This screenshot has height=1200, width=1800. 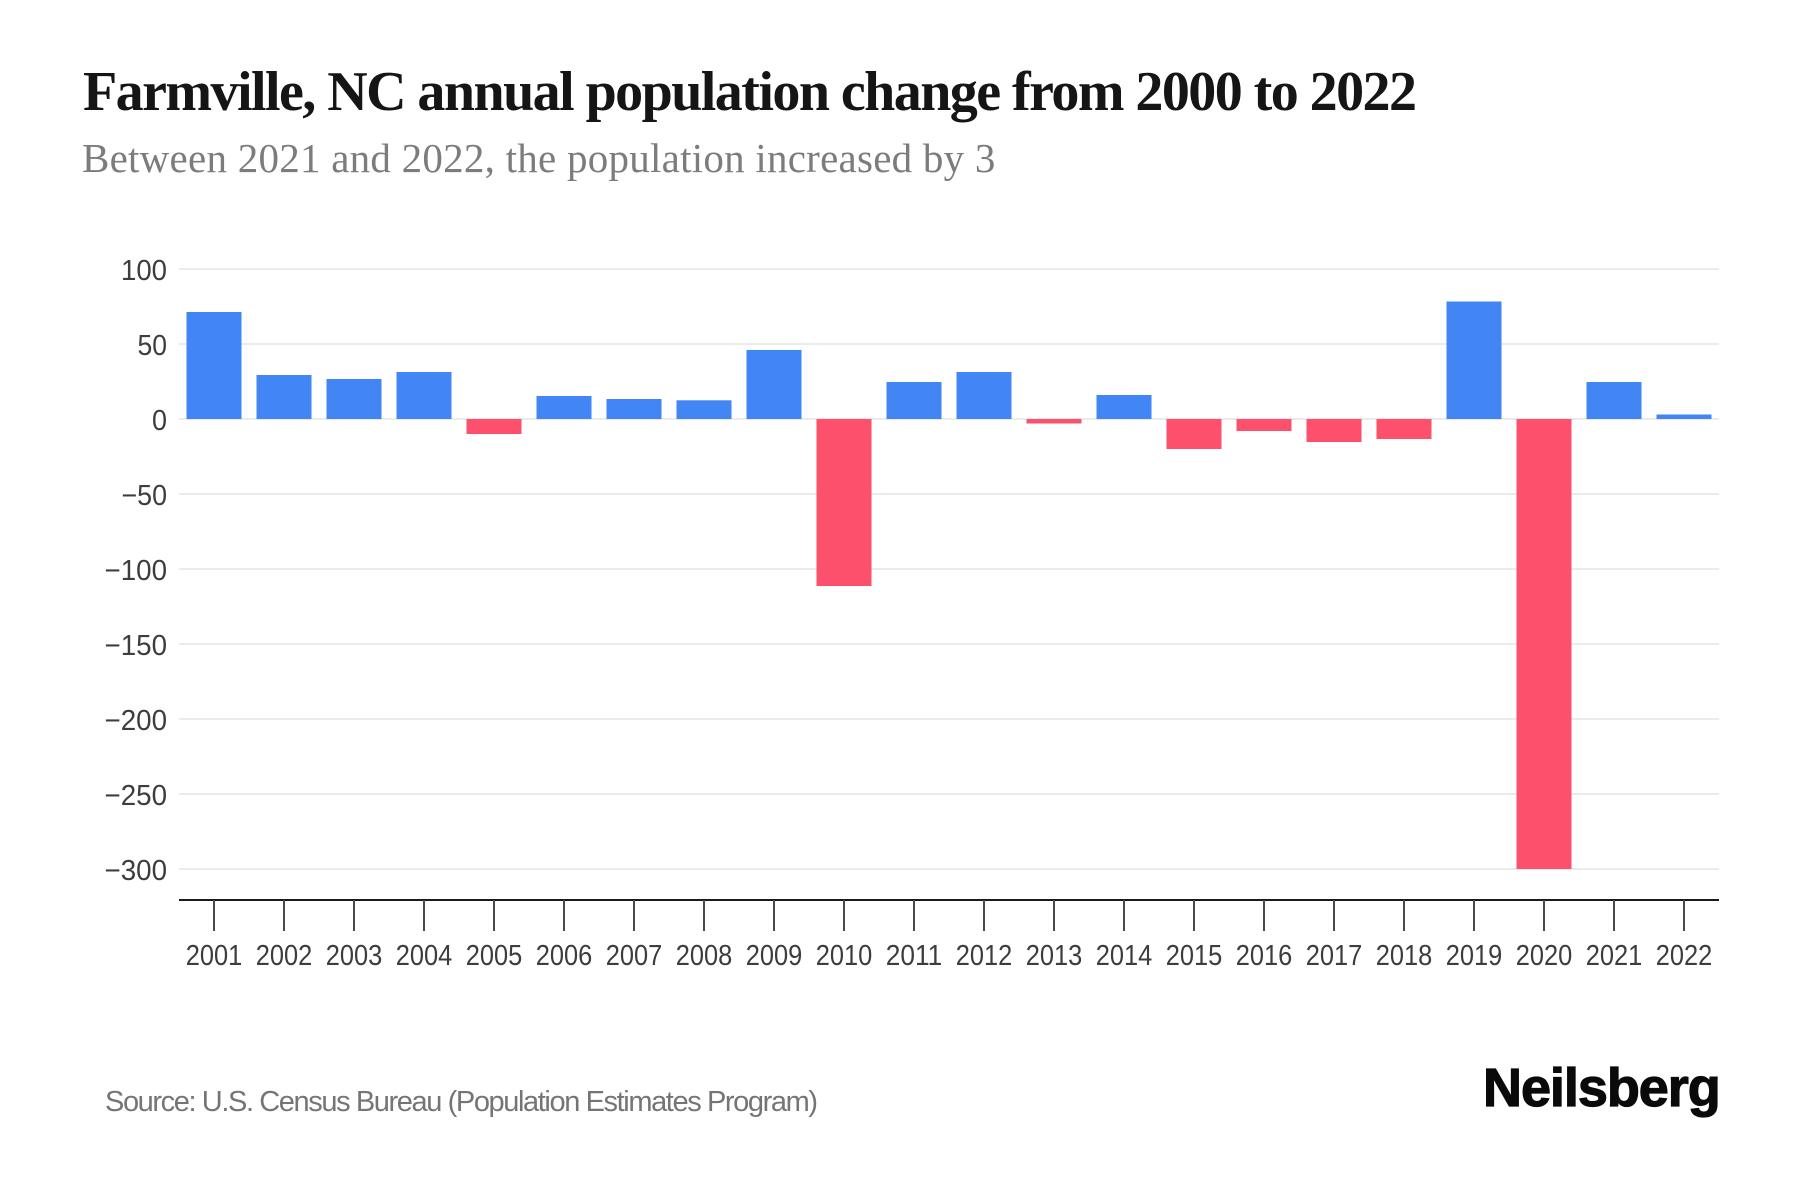 I want to click on svg-text: 0, so click(x=159, y=421).